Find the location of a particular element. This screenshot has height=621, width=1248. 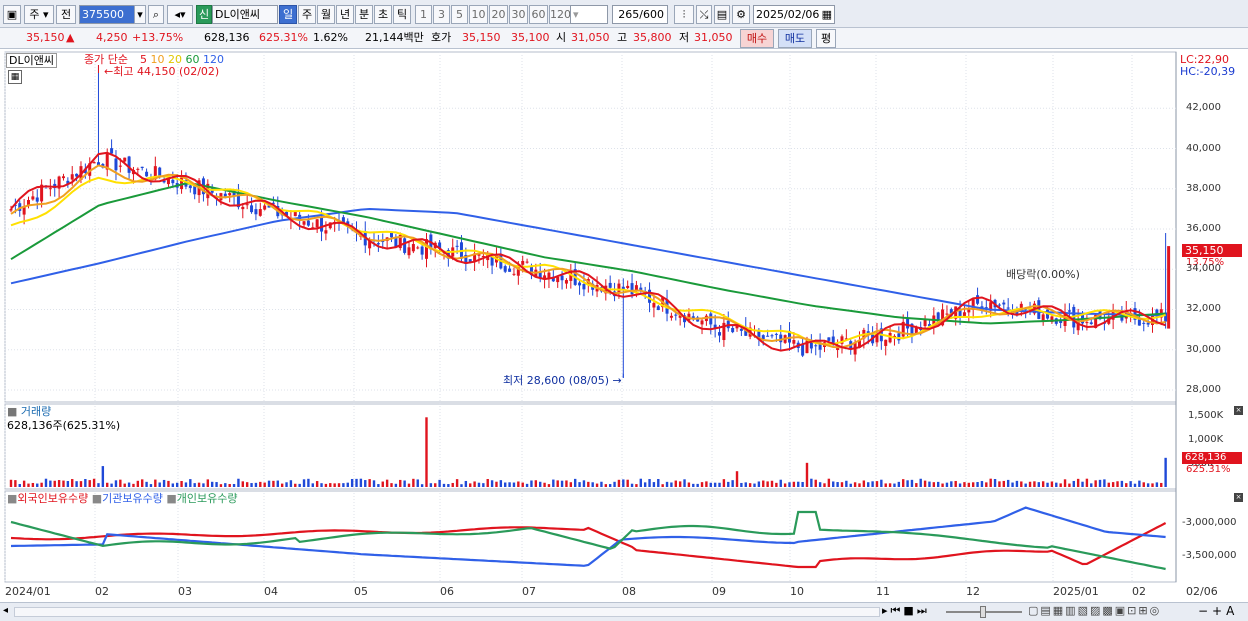

period-tab-6: 틱 is located at coordinates (402, 14).